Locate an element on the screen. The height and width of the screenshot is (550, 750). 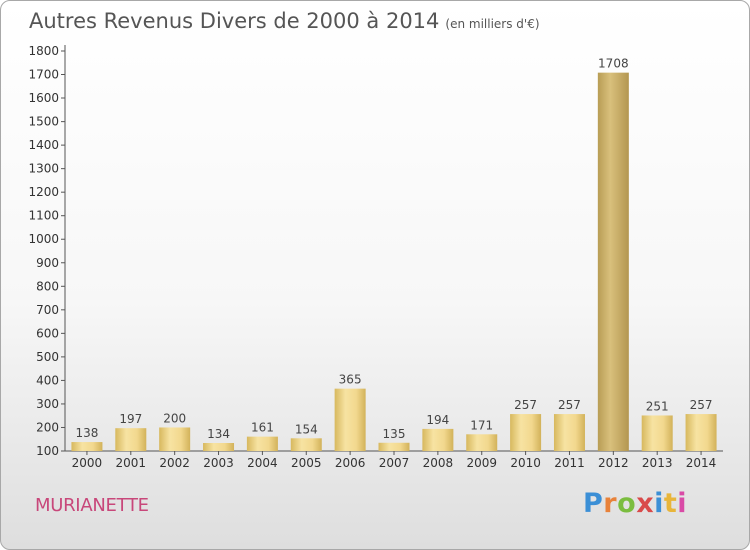
y-tick-label: 200 is located at coordinates (47, 427).